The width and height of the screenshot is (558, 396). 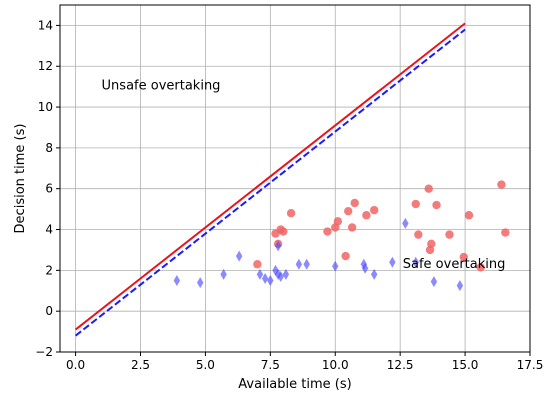 I want to click on y-tick-label: 14, so click(x=45, y=25).